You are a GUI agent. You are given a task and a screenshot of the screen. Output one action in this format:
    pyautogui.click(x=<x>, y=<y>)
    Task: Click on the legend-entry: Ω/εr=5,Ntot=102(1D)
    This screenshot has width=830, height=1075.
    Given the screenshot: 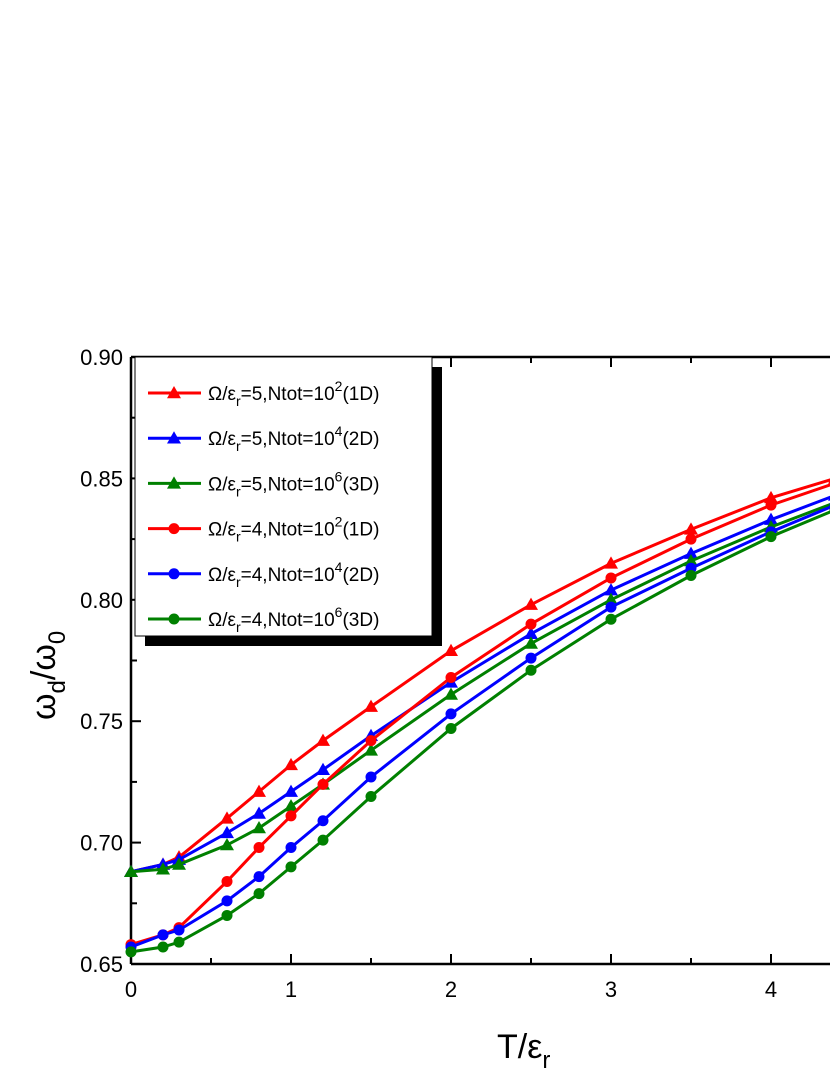 What is the action you would take?
    pyautogui.click(x=263, y=393)
    